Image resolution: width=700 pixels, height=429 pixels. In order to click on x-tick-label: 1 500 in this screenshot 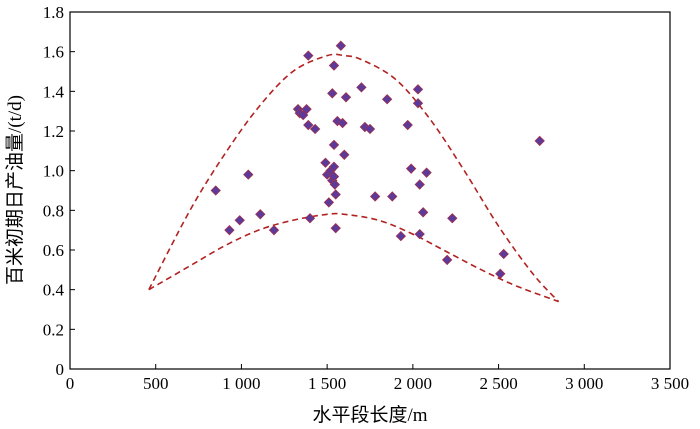, I will do `click(327, 383)`.